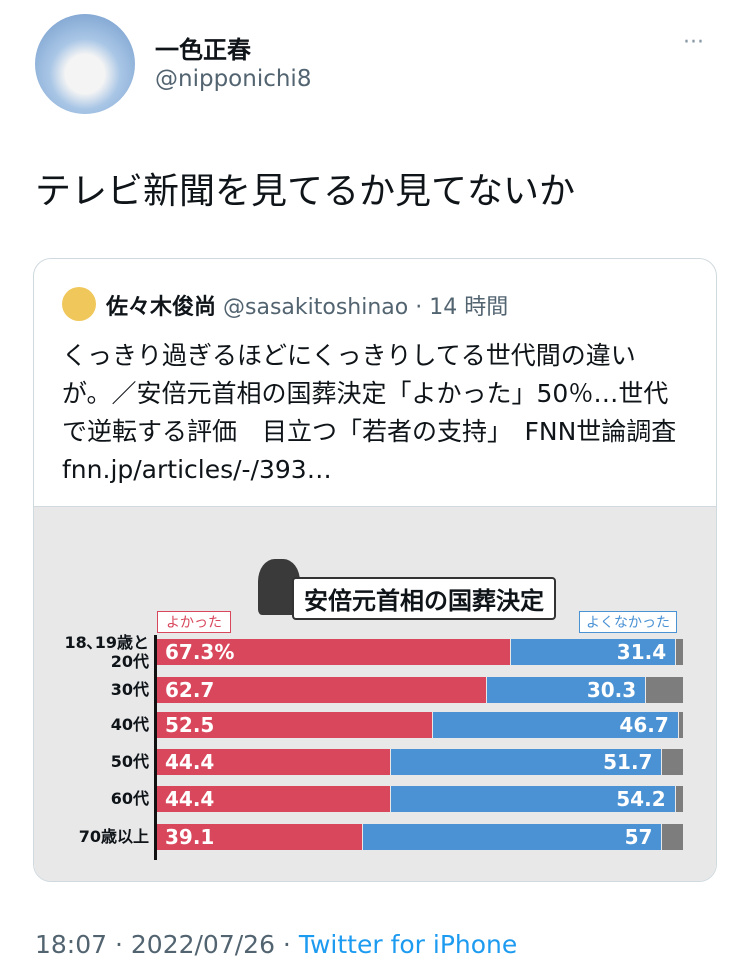  What do you see at coordinates (155, 747) in the screenshot?
I see `axis-line` at bounding box center [155, 747].